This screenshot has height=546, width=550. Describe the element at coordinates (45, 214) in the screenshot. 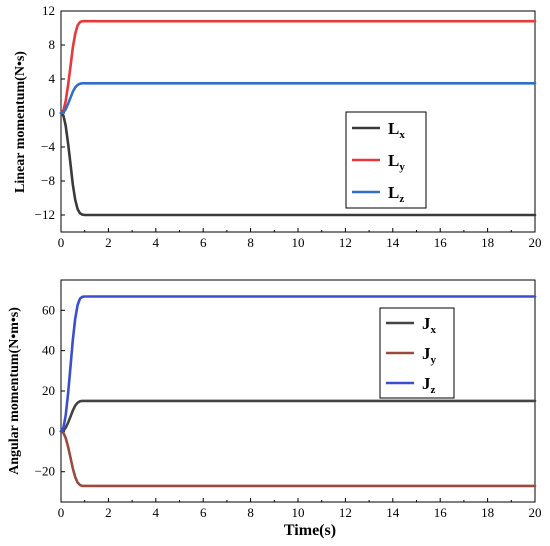

I see `y-tick-label: −12` at that location.